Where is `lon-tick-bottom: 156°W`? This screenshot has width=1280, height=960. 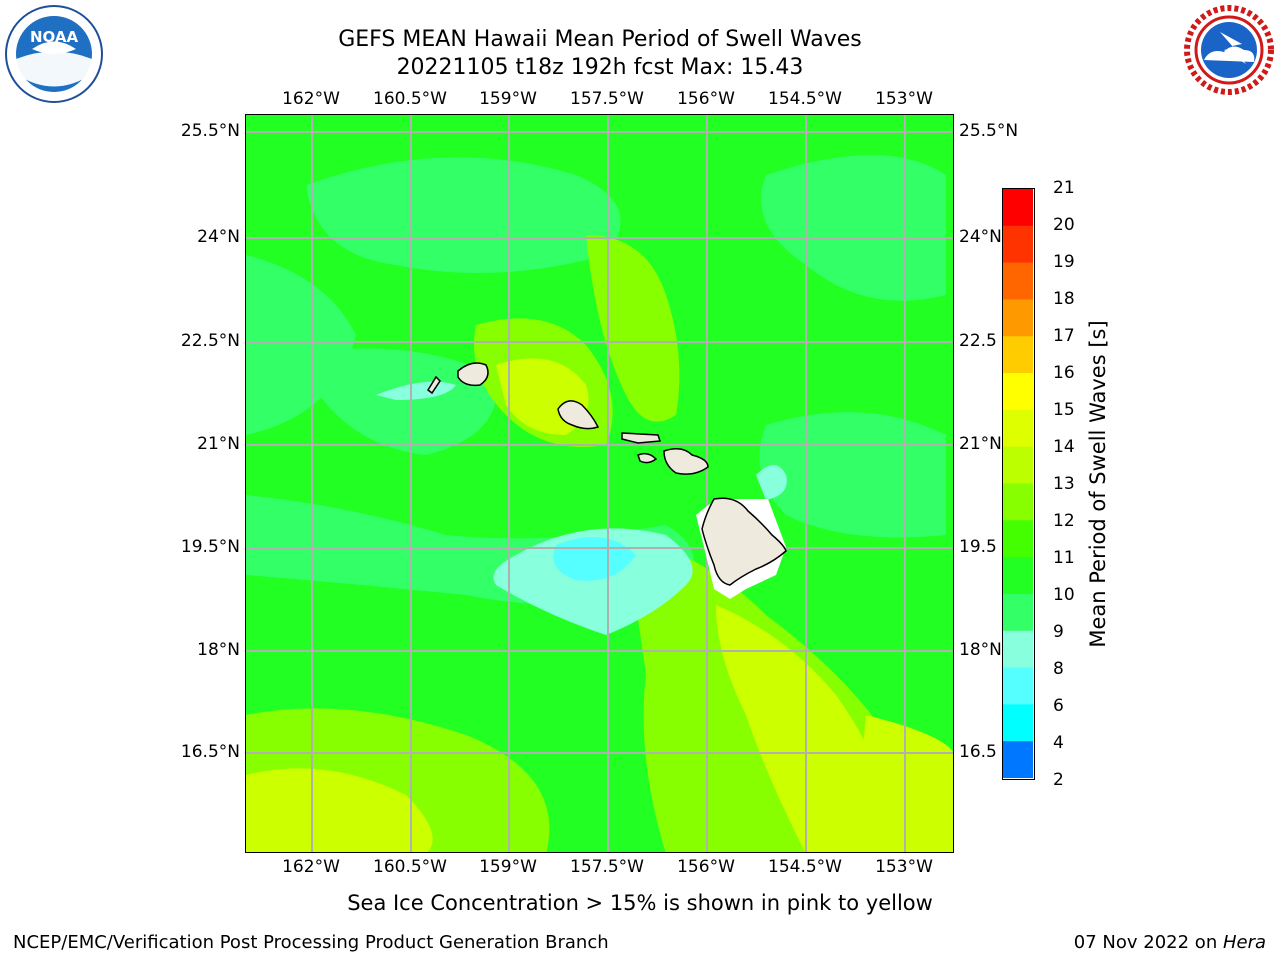
lon-tick-bottom: 156°W is located at coordinates (706, 867).